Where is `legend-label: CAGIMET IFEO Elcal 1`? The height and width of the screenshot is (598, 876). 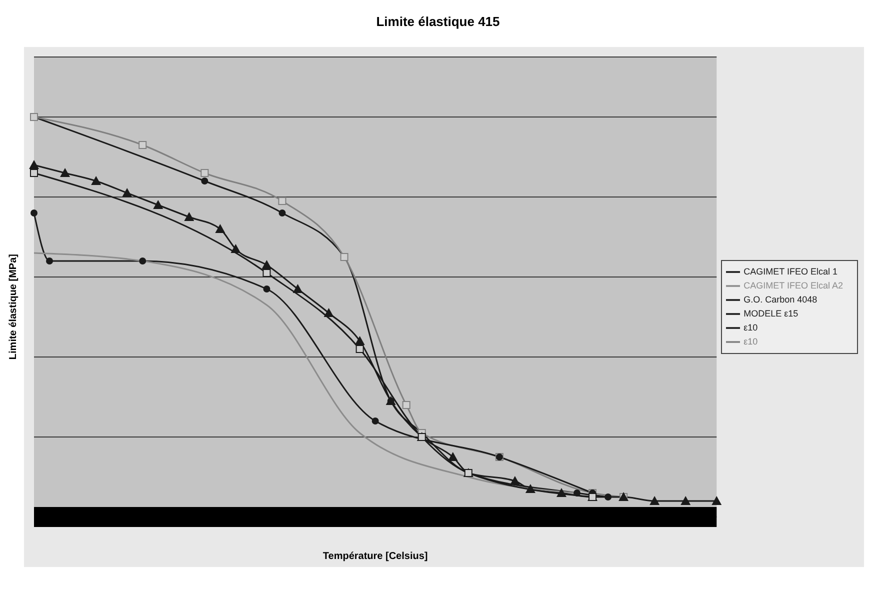 legend-label: CAGIMET IFEO Elcal 1 is located at coordinates (791, 271).